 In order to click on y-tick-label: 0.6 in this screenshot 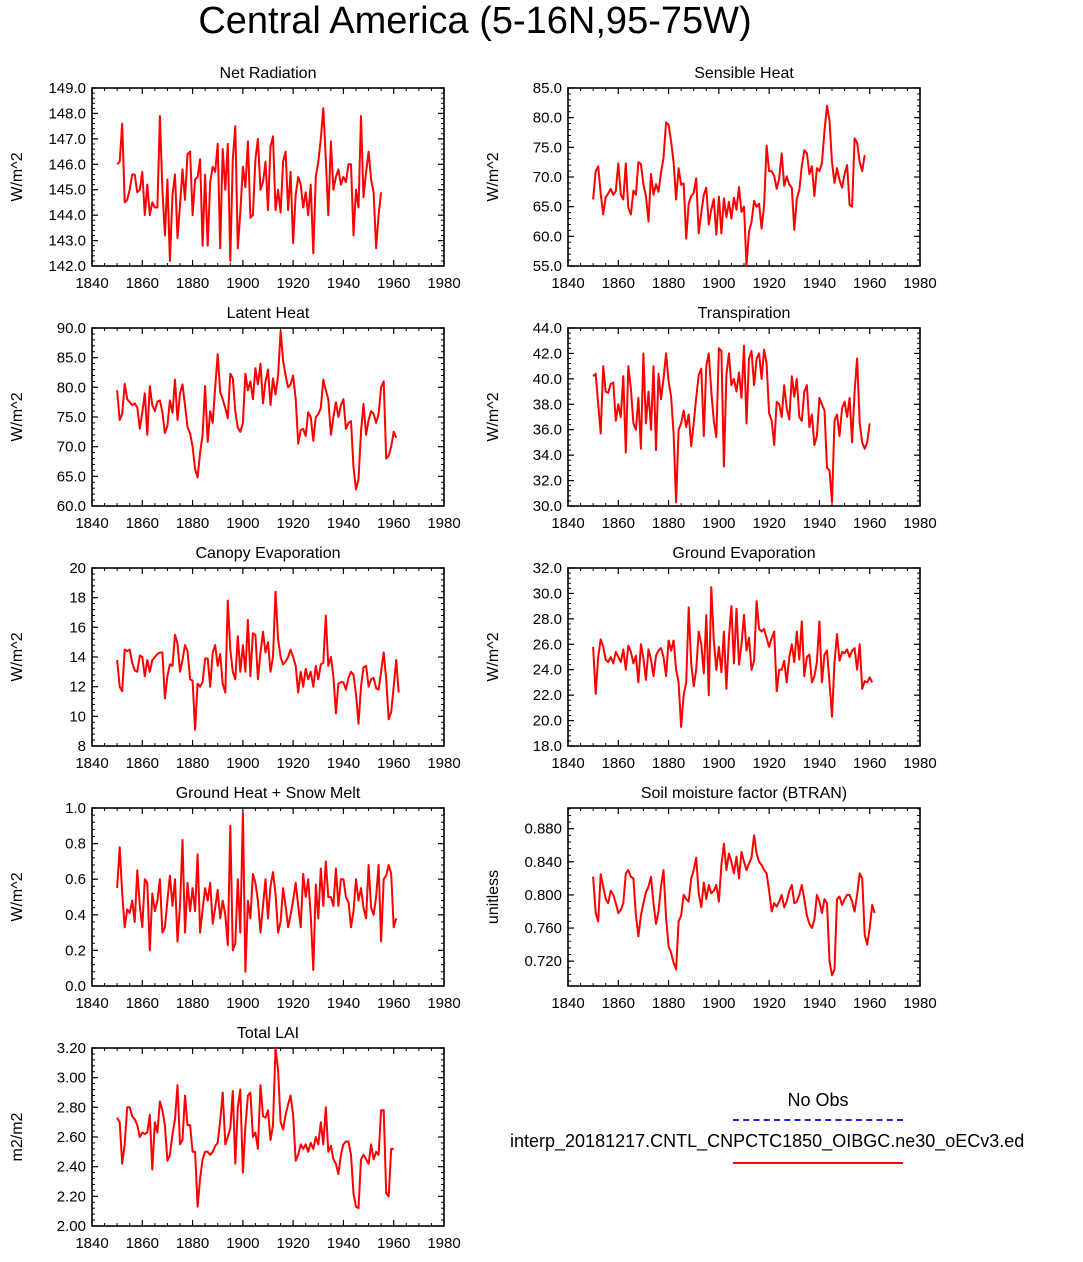, I will do `click(75, 879)`.